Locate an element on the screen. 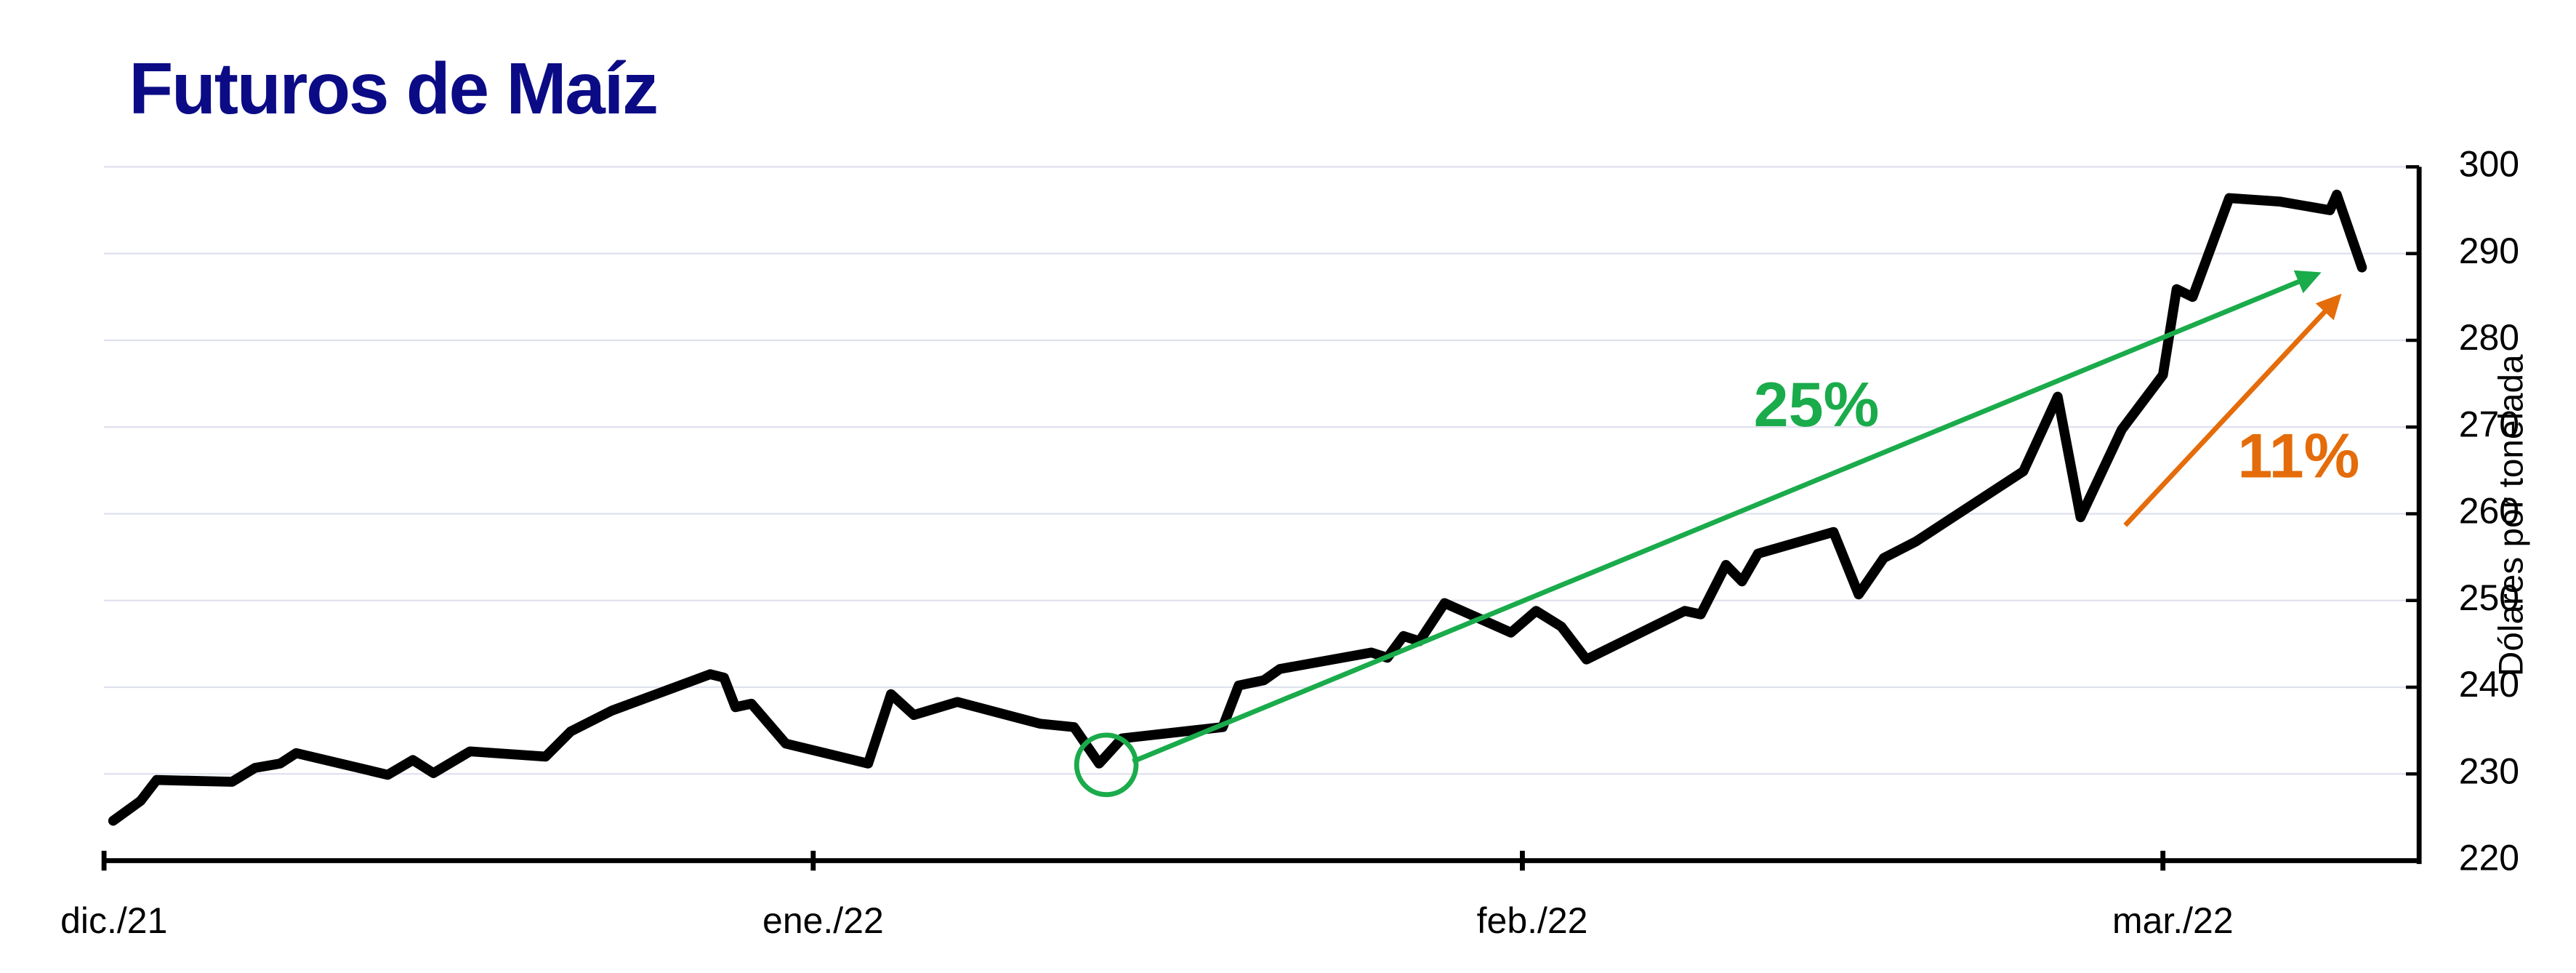 Image resolution: width=2576 pixels, height=973 pixels. y-tick-label: 260 is located at coordinates (2489, 511).